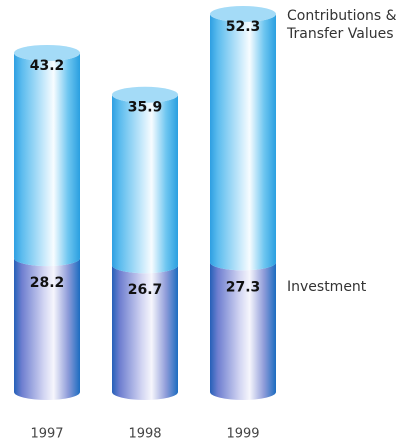 The height and width of the screenshot is (444, 400). I want to click on value-label: 27.3, so click(243, 287).